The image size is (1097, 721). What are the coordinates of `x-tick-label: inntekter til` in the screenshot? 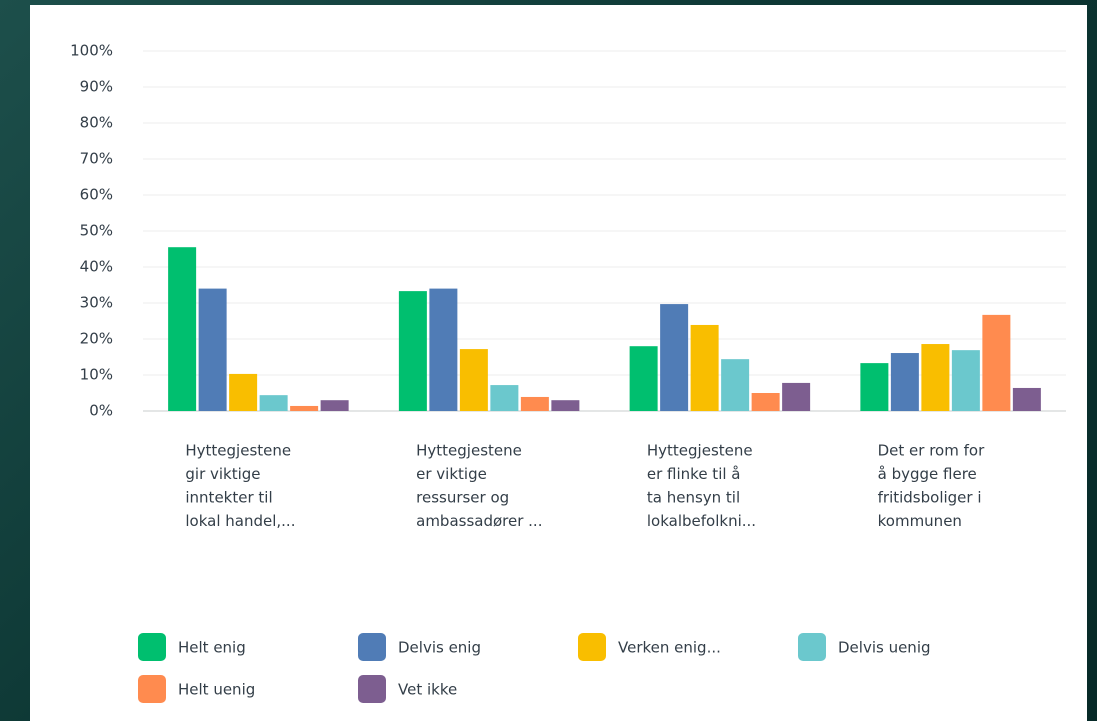 It's located at (228, 498).